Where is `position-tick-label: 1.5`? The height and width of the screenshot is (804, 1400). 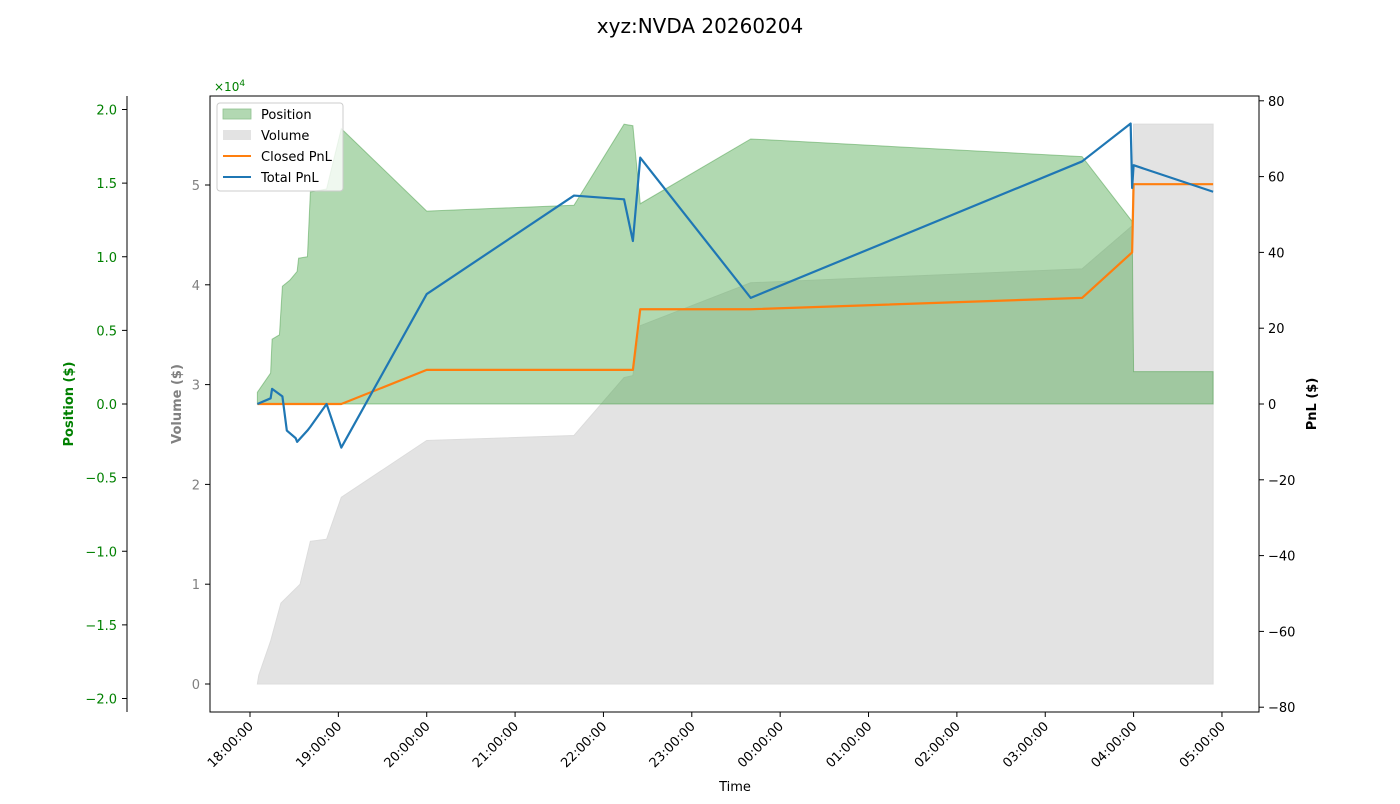
position-tick-label: 1.5 is located at coordinates (106, 184).